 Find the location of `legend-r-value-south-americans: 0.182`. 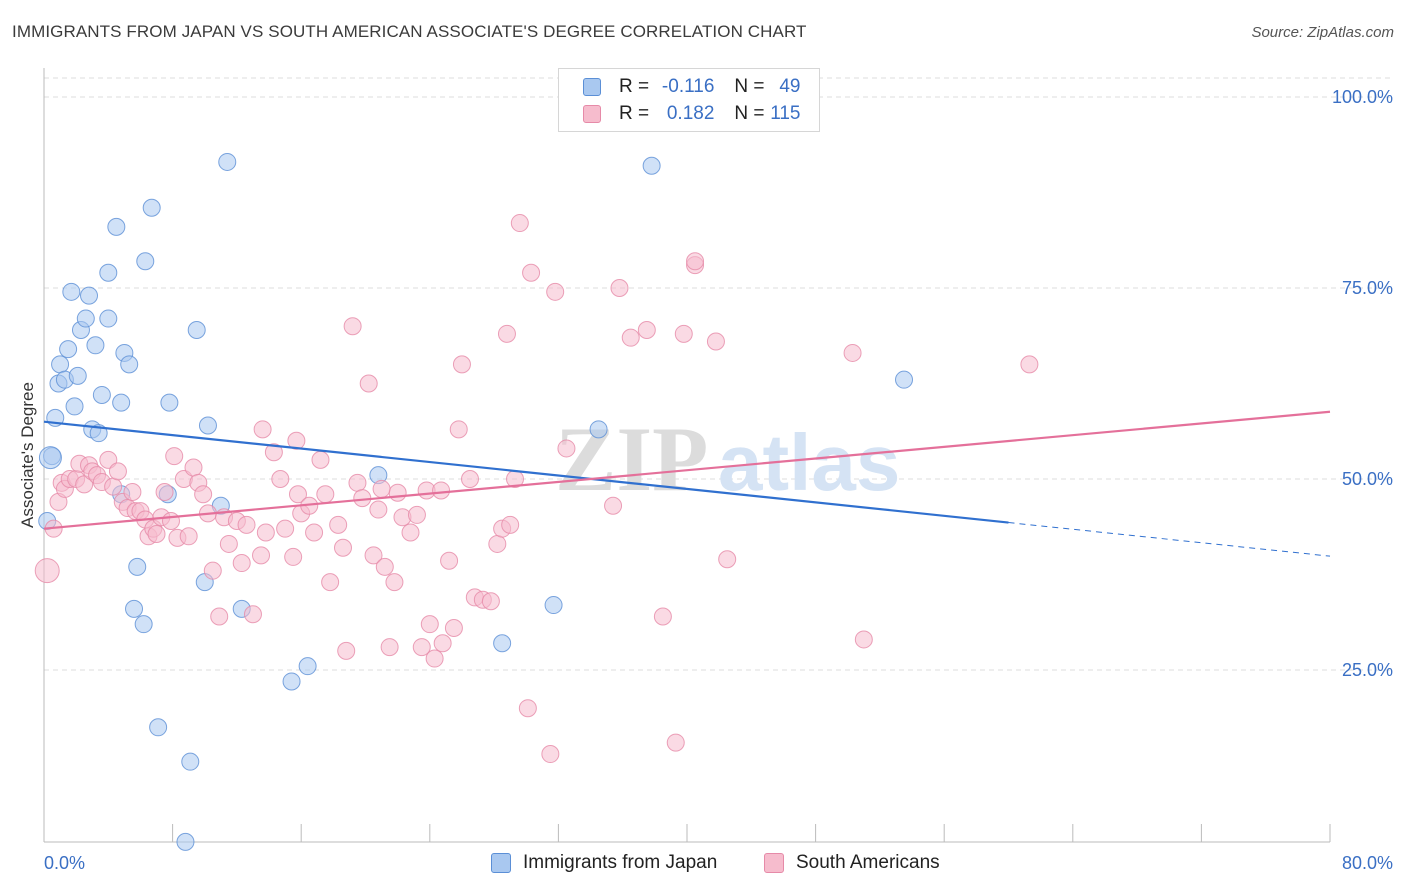

legend-r-value-south-americans: 0.182 is located at coordinates (690, 113).